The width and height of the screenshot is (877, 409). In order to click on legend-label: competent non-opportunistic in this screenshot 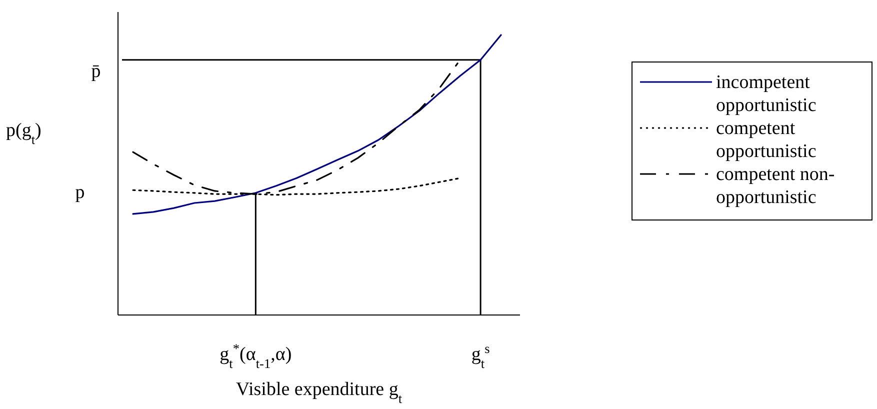, I will do `click(775, 186)`.